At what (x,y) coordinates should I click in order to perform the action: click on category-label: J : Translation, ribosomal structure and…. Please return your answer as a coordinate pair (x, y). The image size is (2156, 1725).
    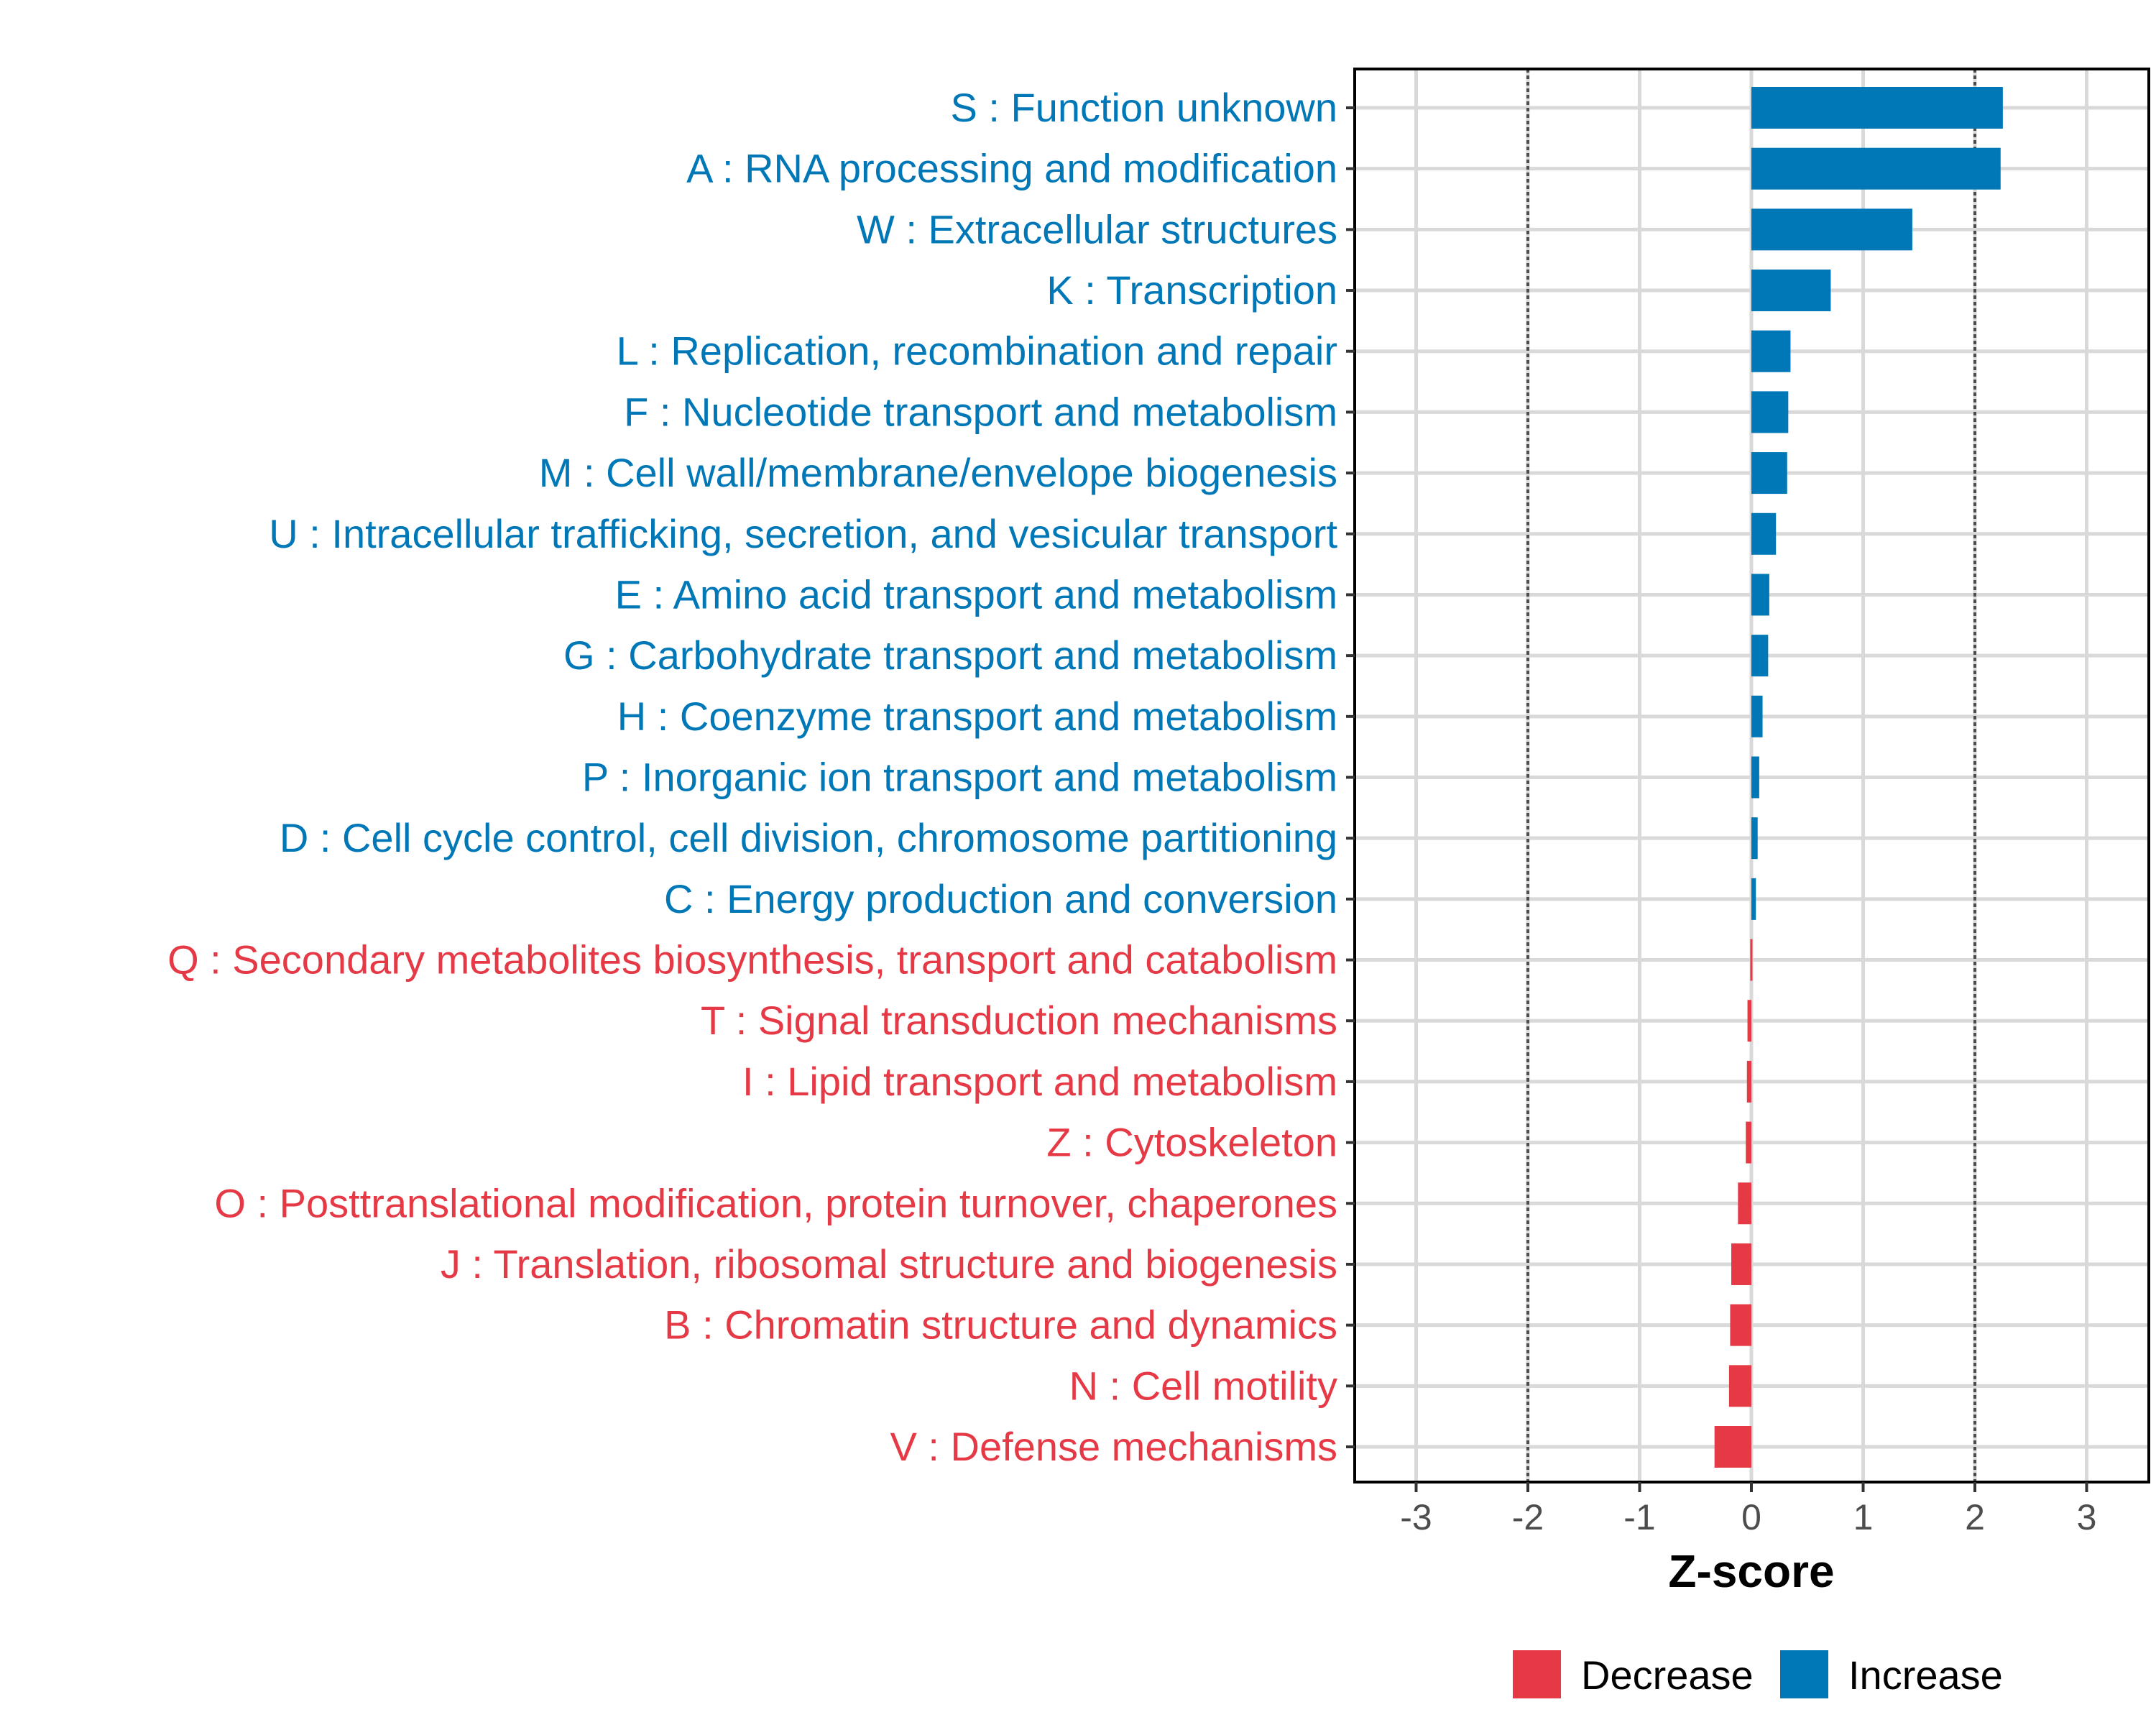
    Looking at the image, I should click on (889, 1264).